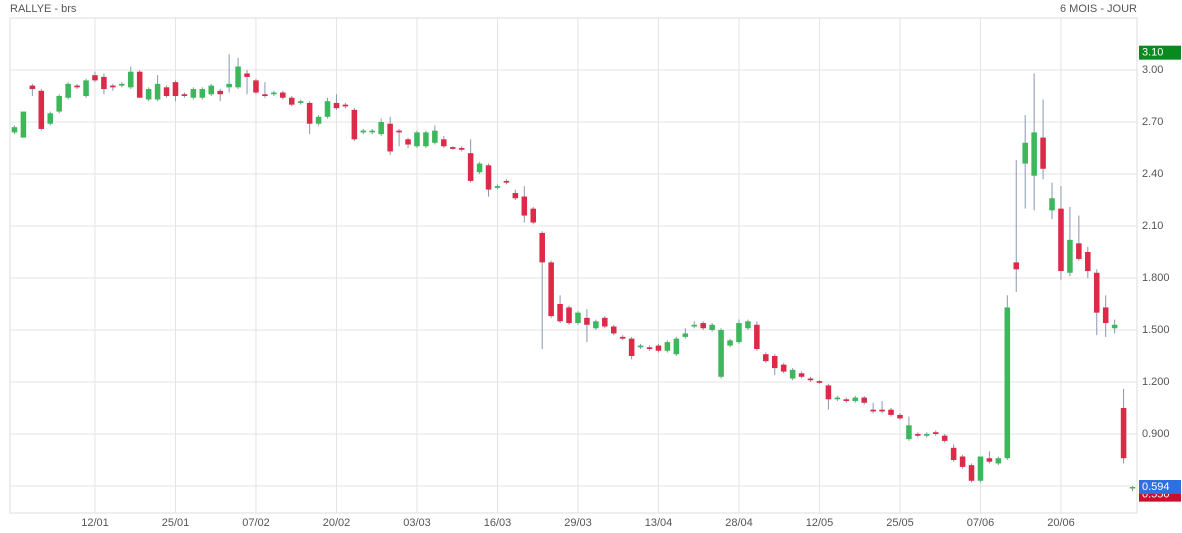 The height and width of the screenshot is (533, 1182). I want to click on price-badge, so click(1160, 52).